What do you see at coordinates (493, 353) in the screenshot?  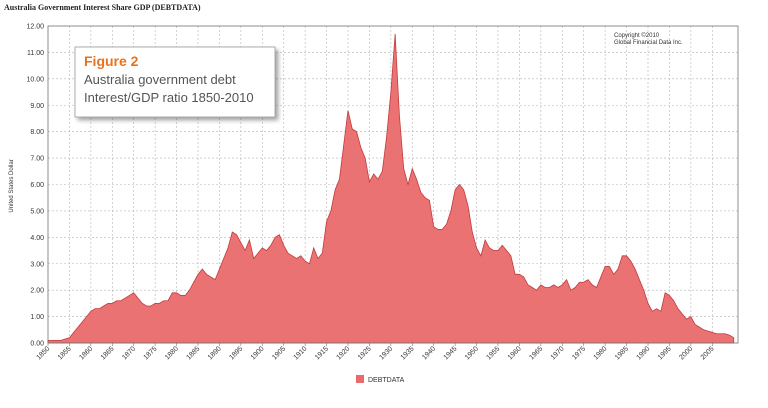 I see `x-tick-label: 1955` at bounding box center [493, 353].